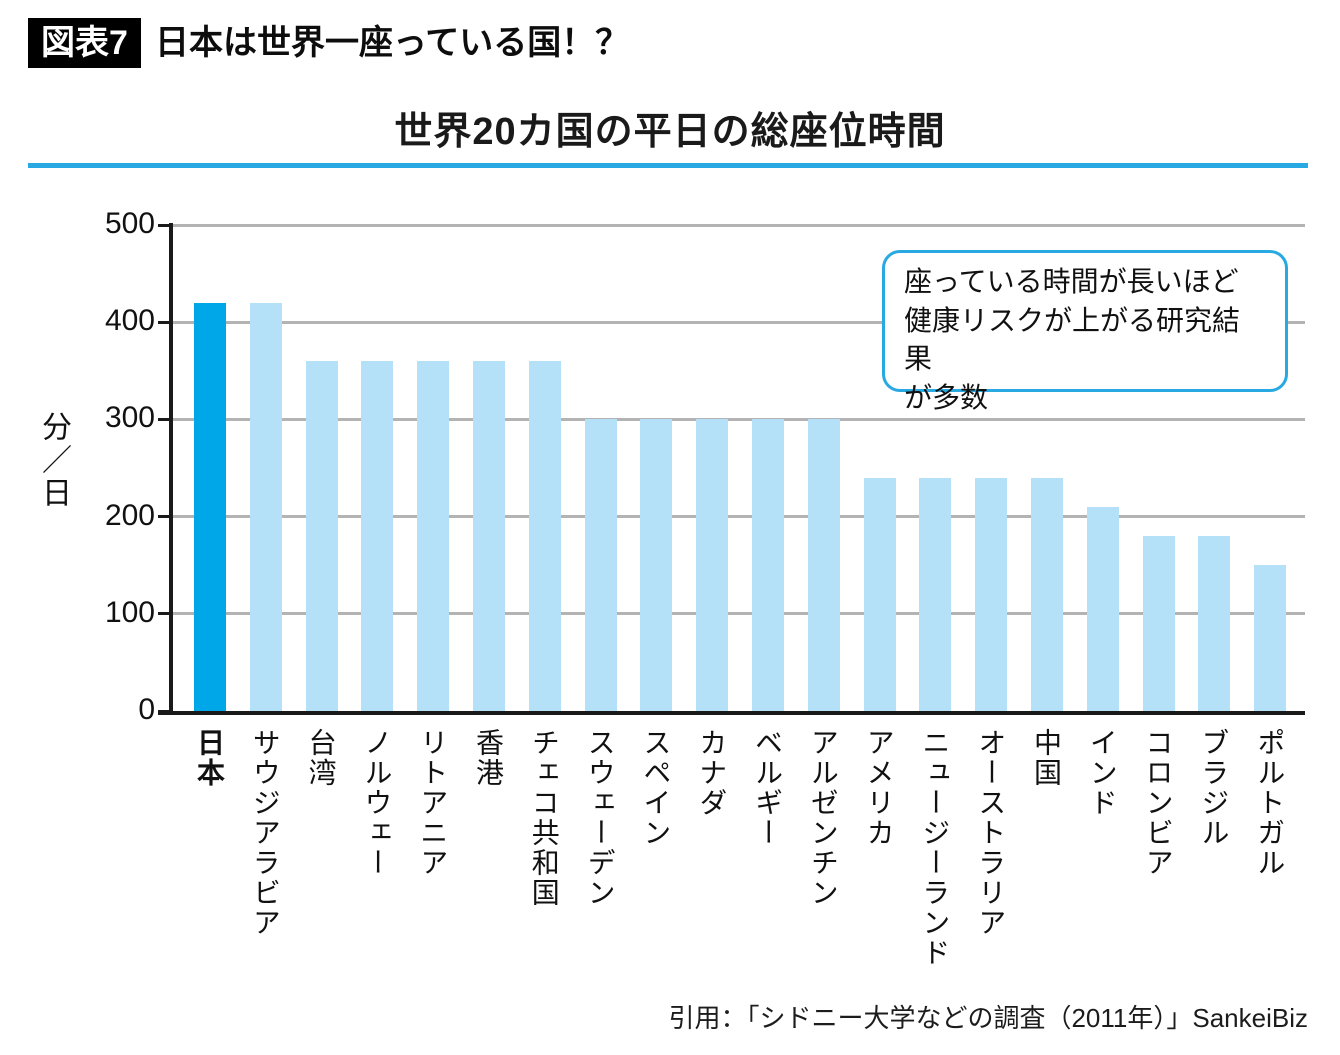  Describe the element at coordinates (129, 515) in the screenshot. I see `y-tick-label-200: 200` at that location.